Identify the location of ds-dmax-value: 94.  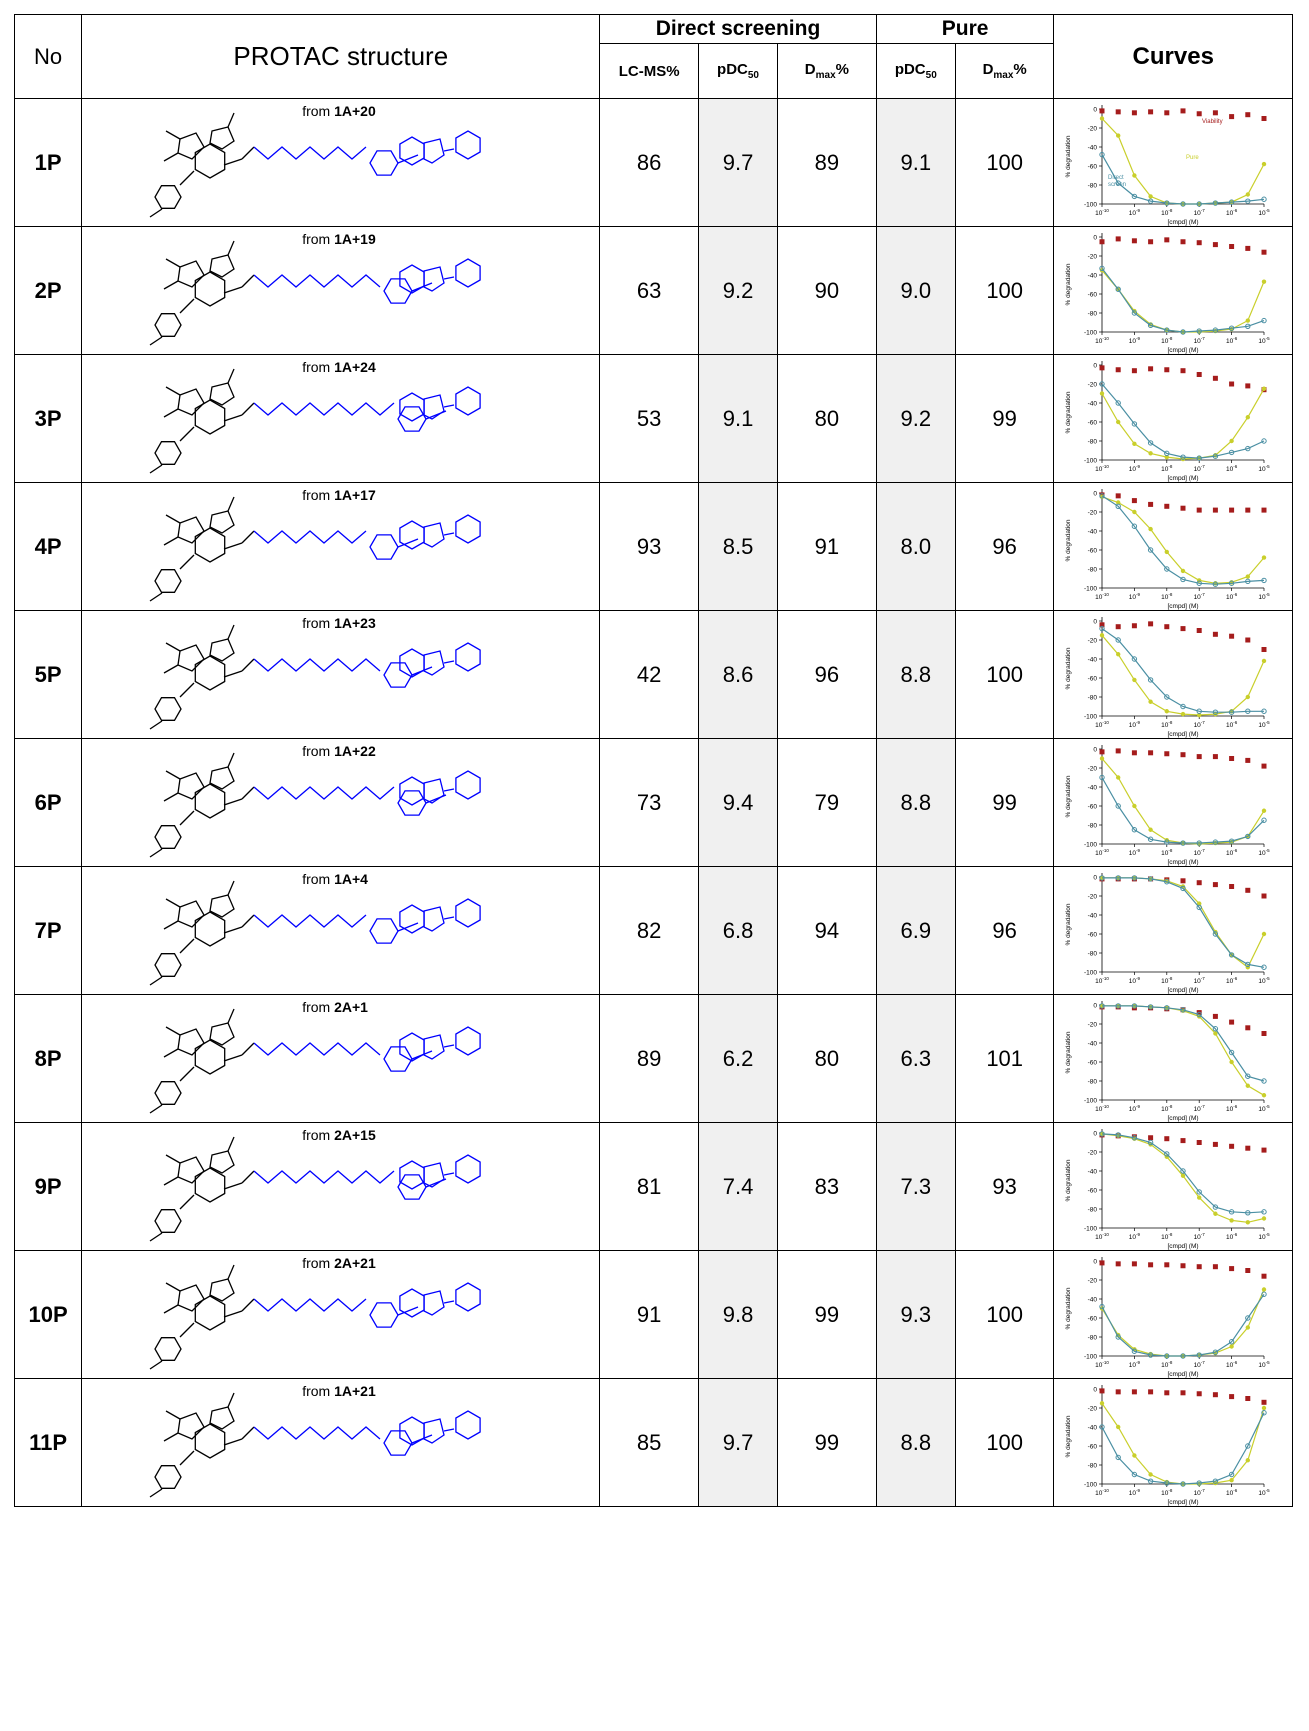
(827, 930).